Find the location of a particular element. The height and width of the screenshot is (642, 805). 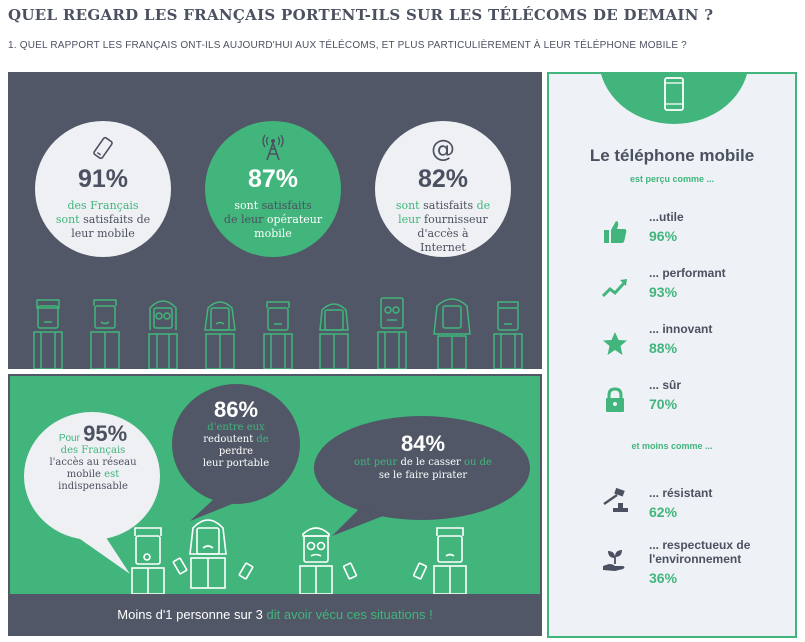

stat-percentage: 91% is located at coordinates (103, 179).